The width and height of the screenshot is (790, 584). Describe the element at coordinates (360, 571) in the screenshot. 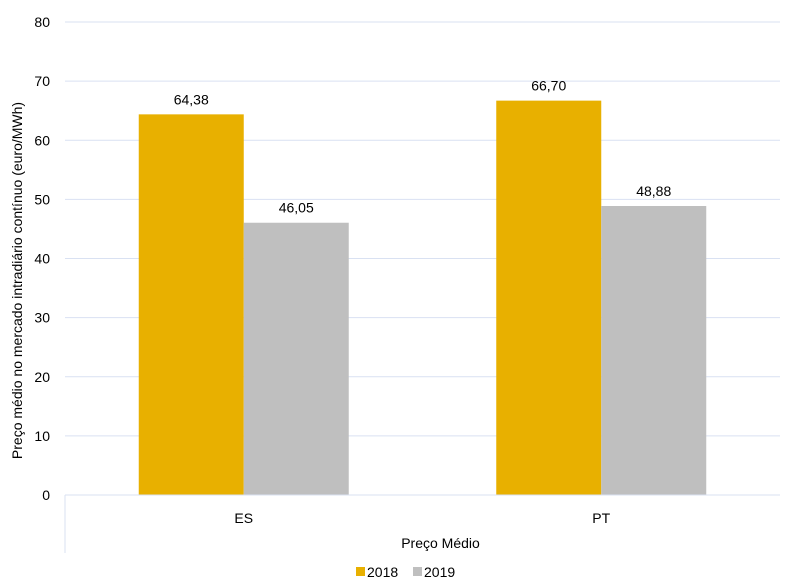

I see `legend-swatch-2018` at that location.